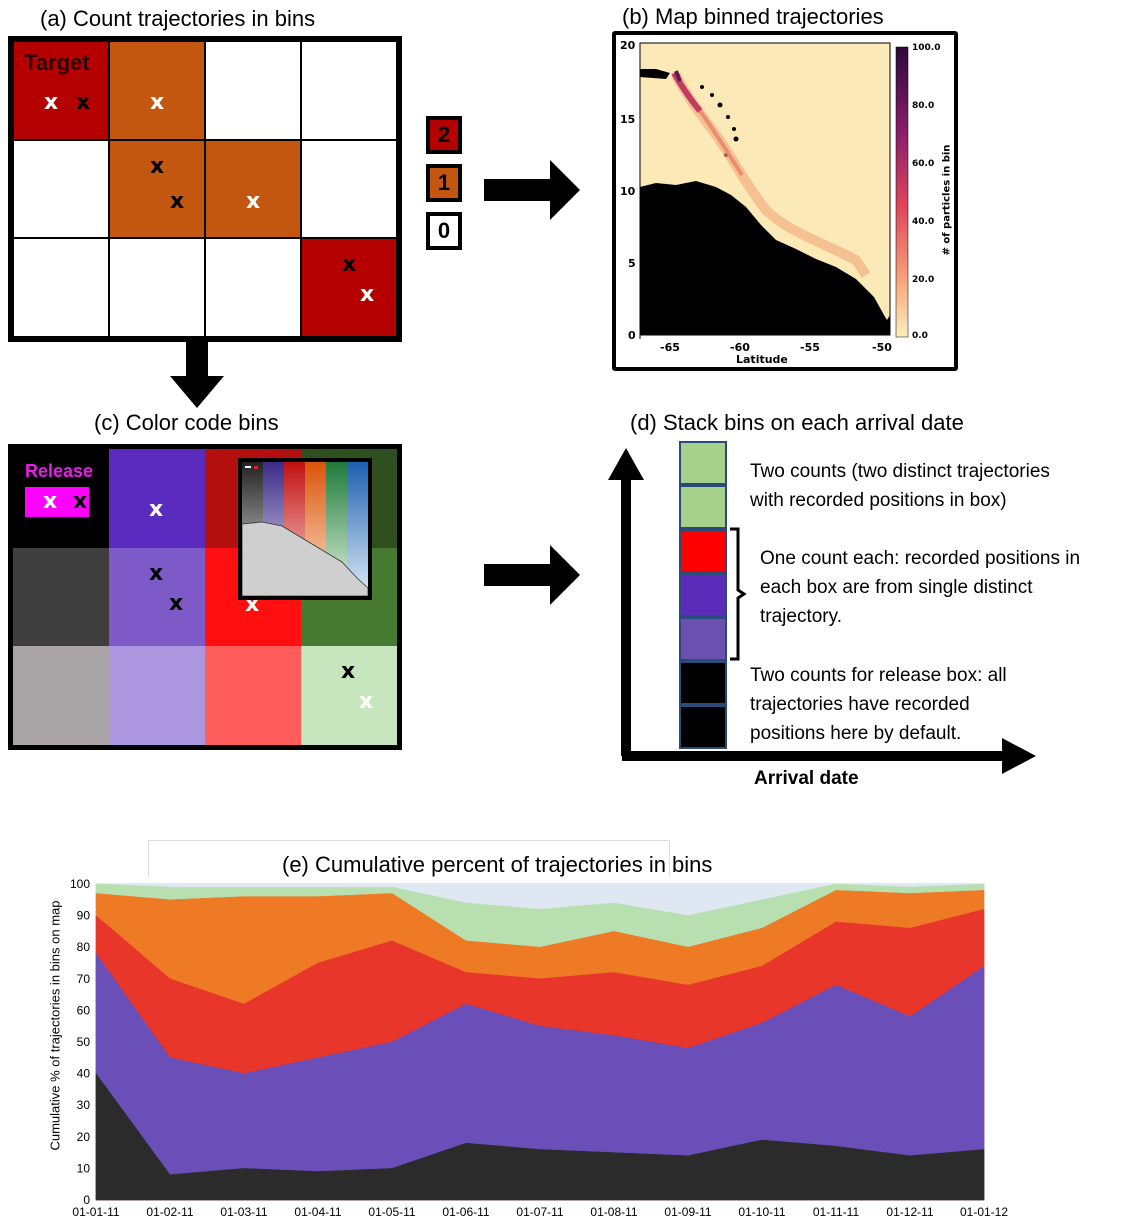 The image size is (1127, 1219). What do you see at coordinates (84, 1137) in the screenshot?
I see `y-tick-label: 20` at bounding box center [84, 1137].